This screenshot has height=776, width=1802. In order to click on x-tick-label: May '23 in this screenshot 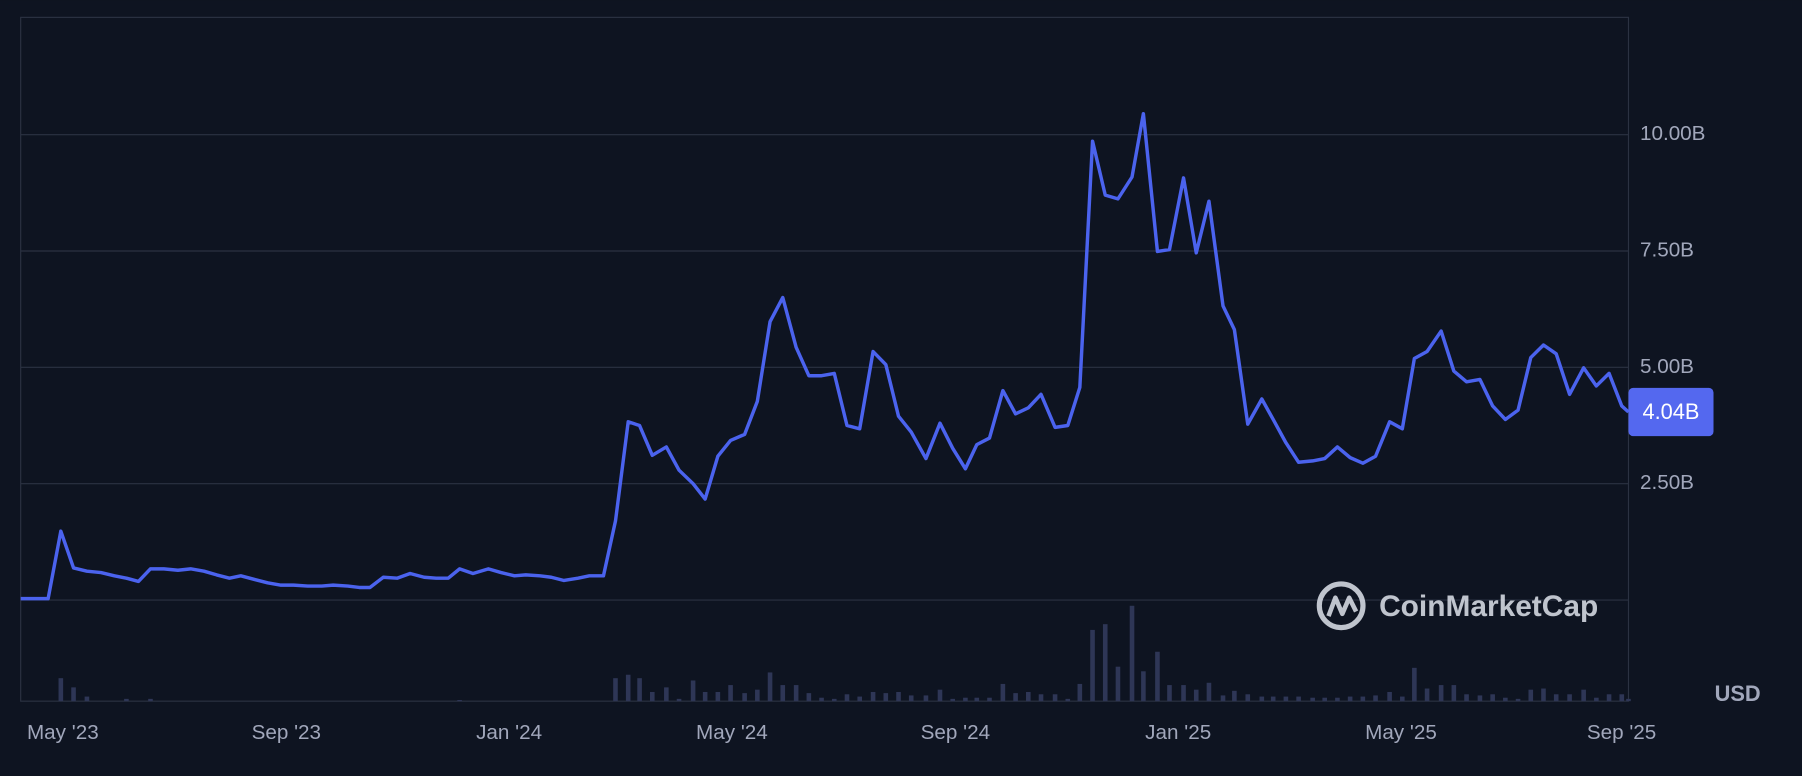, I will do `click(63, 732)`.